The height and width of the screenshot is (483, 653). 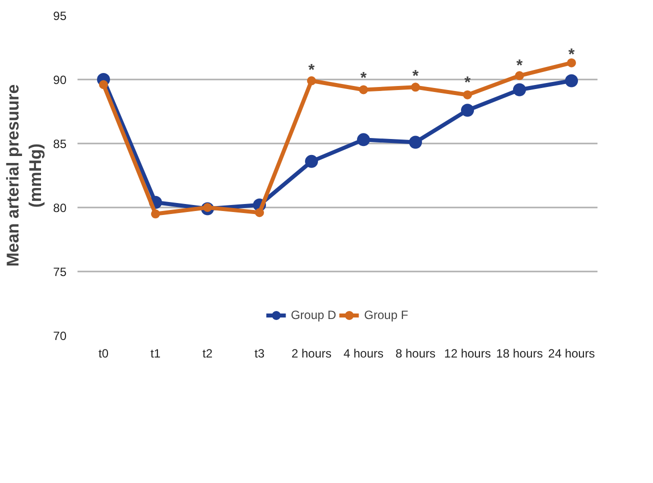 What do you see at coordinates (519, 353) in the screenshot?
I see `x-tick-label: 18 hours` at bounding box center [519, 353].